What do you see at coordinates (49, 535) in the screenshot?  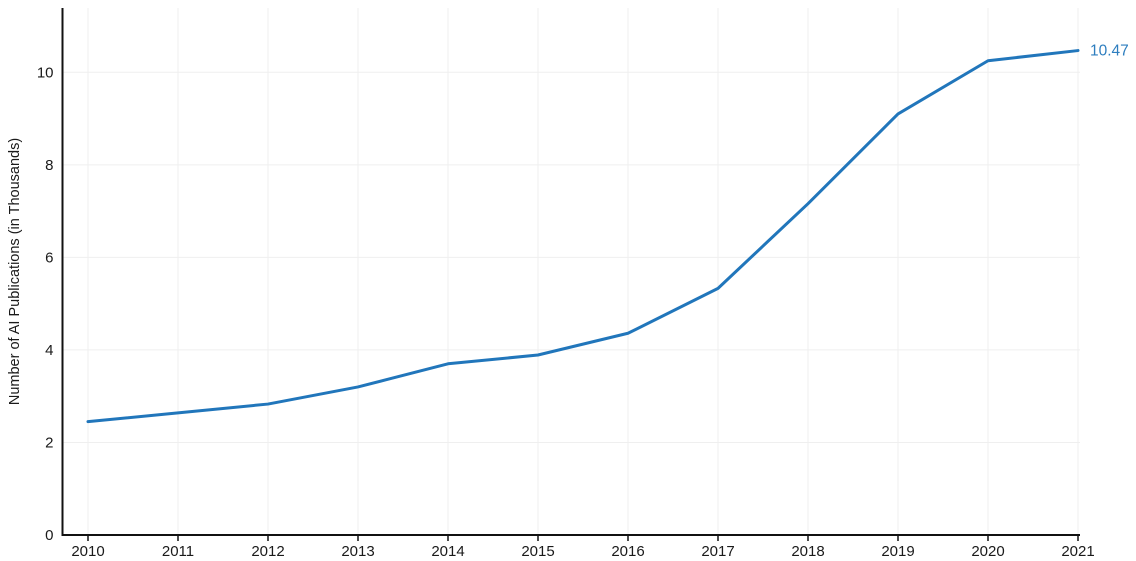 I see `y-tick-label: 0` at bounding box center [49, 535].